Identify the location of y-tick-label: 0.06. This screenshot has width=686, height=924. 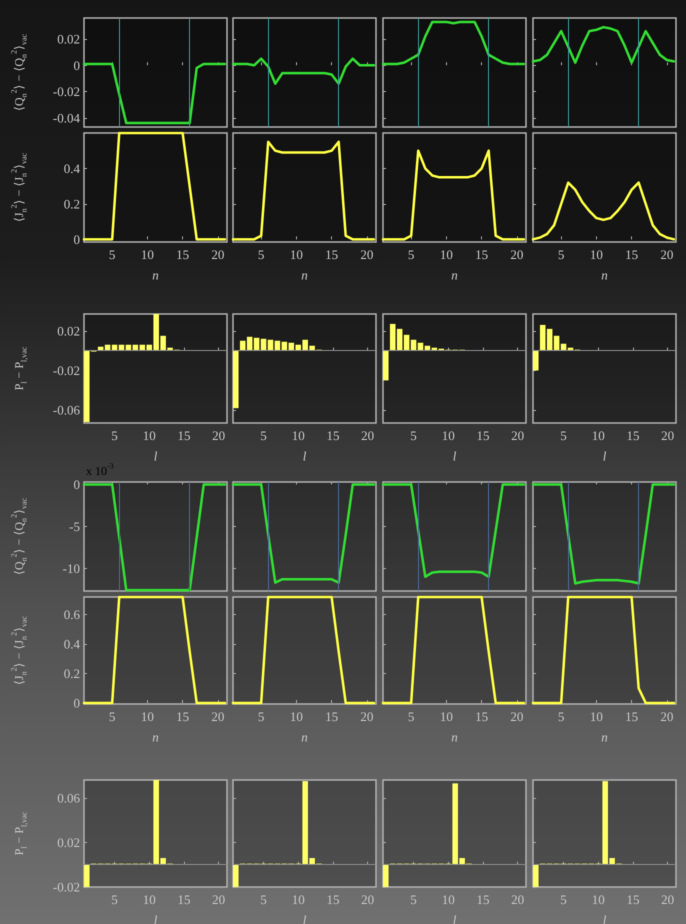
(68, 798).